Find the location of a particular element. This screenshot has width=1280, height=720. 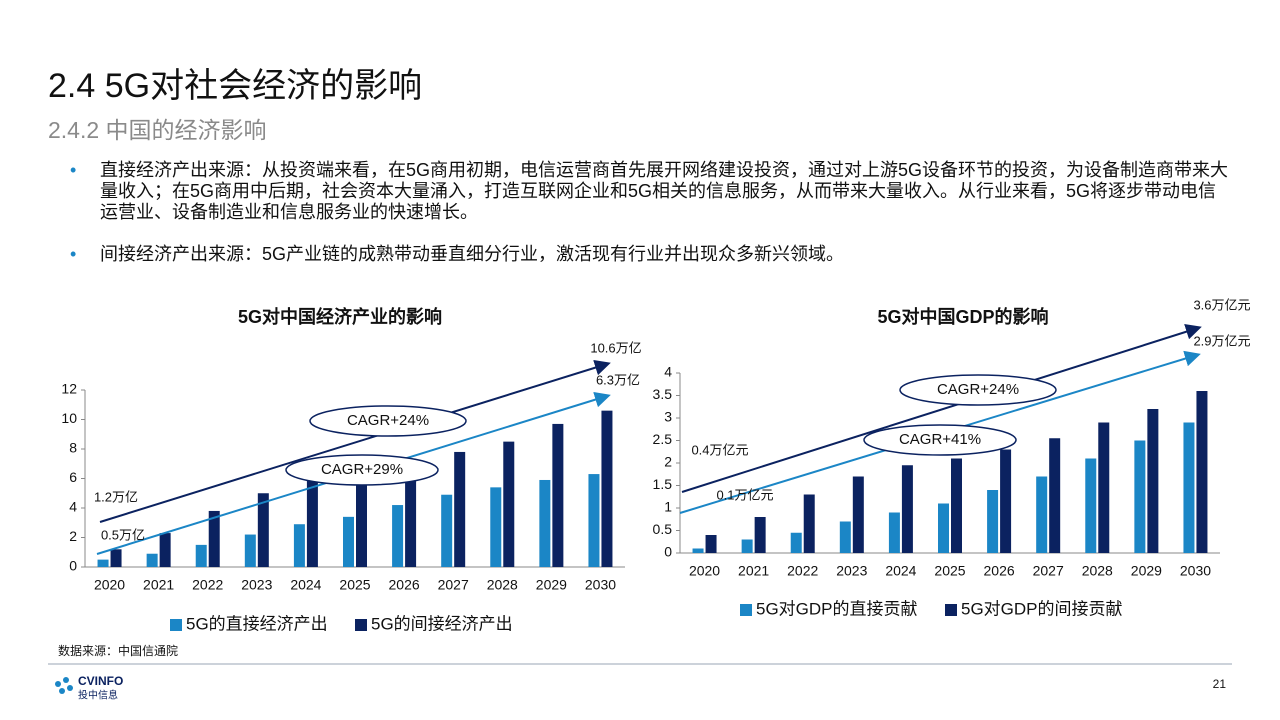

logo-sub: 投中信息 is located at coordinates (98, 695).